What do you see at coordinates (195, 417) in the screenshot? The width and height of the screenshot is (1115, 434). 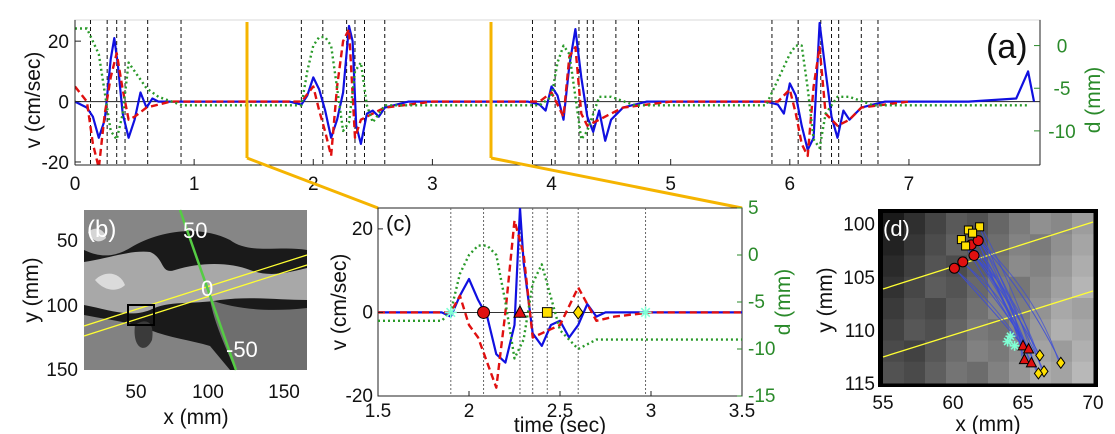 I see `panel-b-xlabel: x (mm)` at bounding box center [195, 417].